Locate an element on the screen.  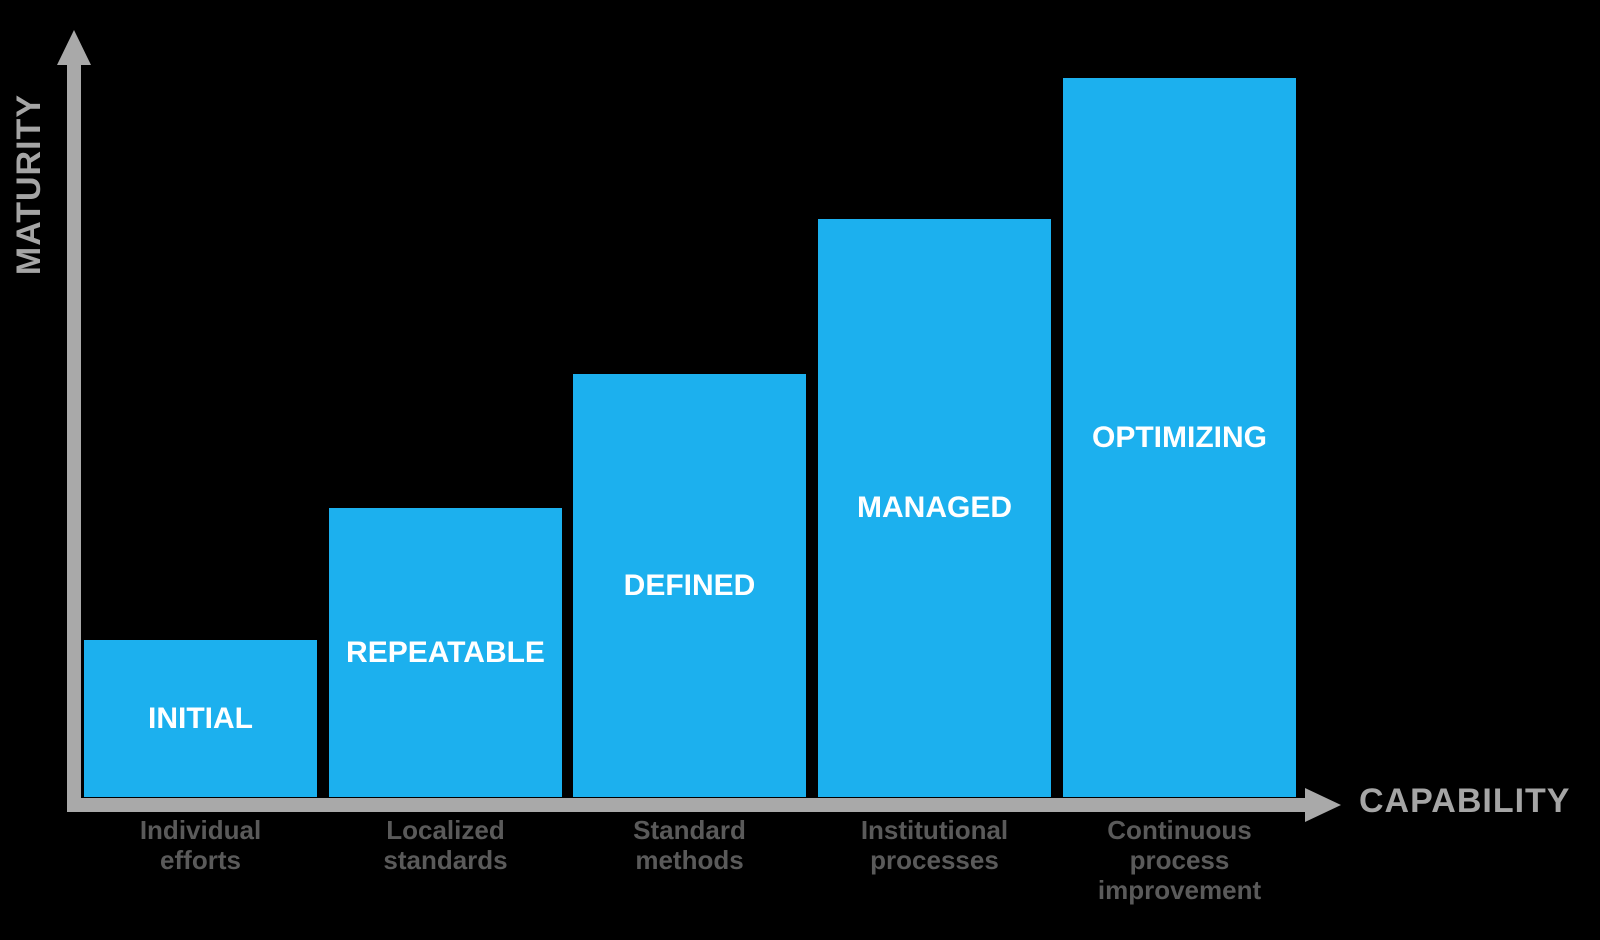
bar-defined: DEFINED is located at coordinates (689, 585).